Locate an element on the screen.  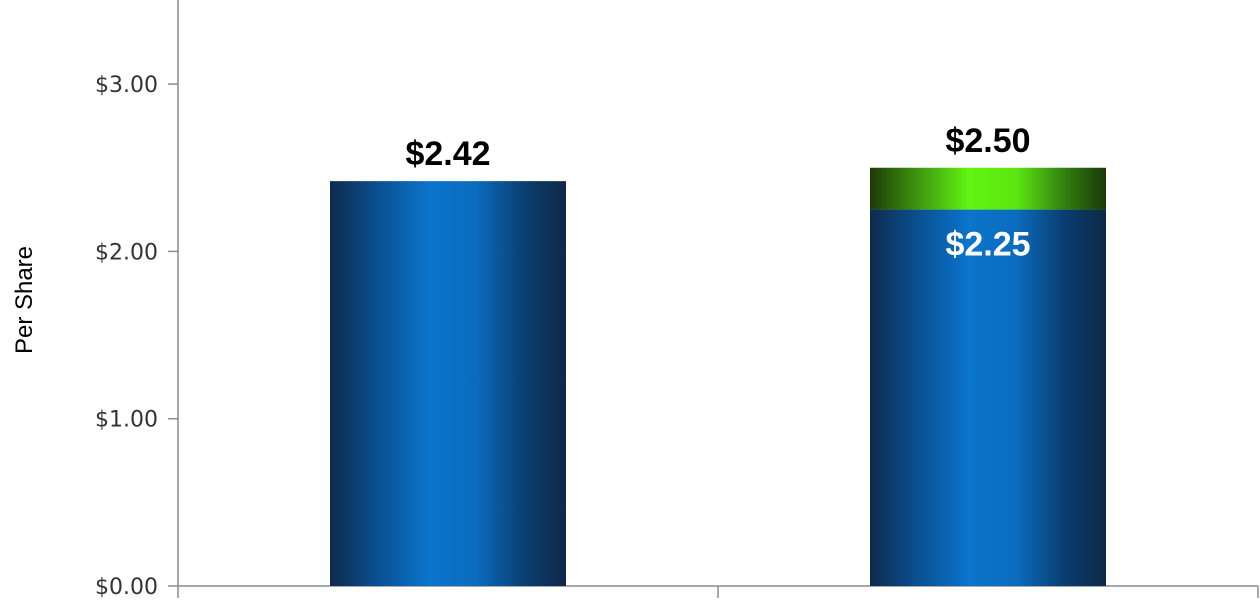
y-tick-label: $1.00 is located at coordinates (126, 420).